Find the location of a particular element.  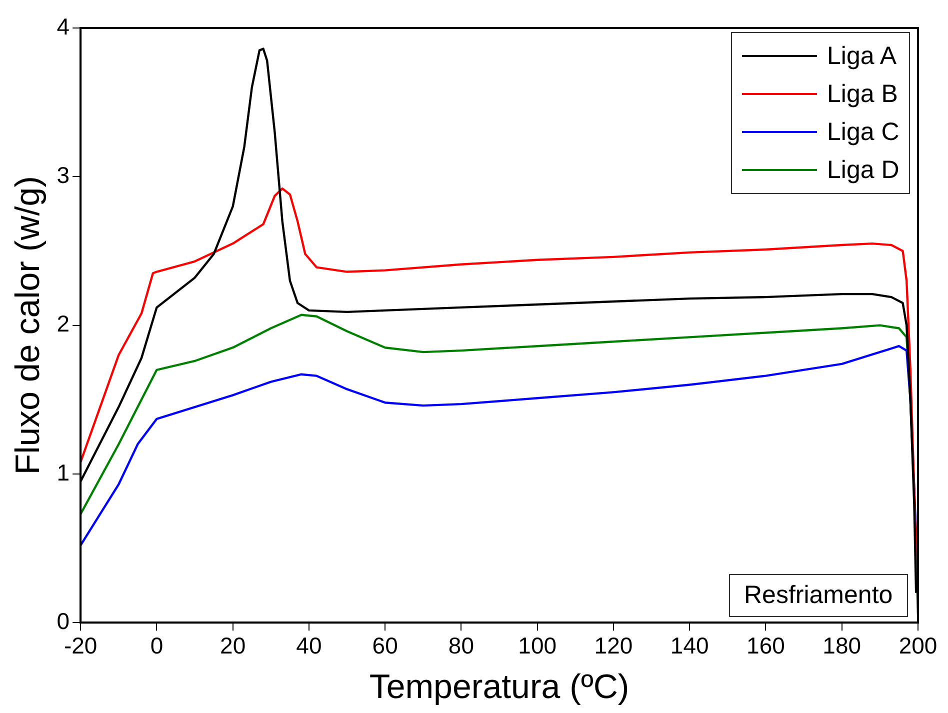

x-tick-label: 120 is located at coordinates (613, 645).